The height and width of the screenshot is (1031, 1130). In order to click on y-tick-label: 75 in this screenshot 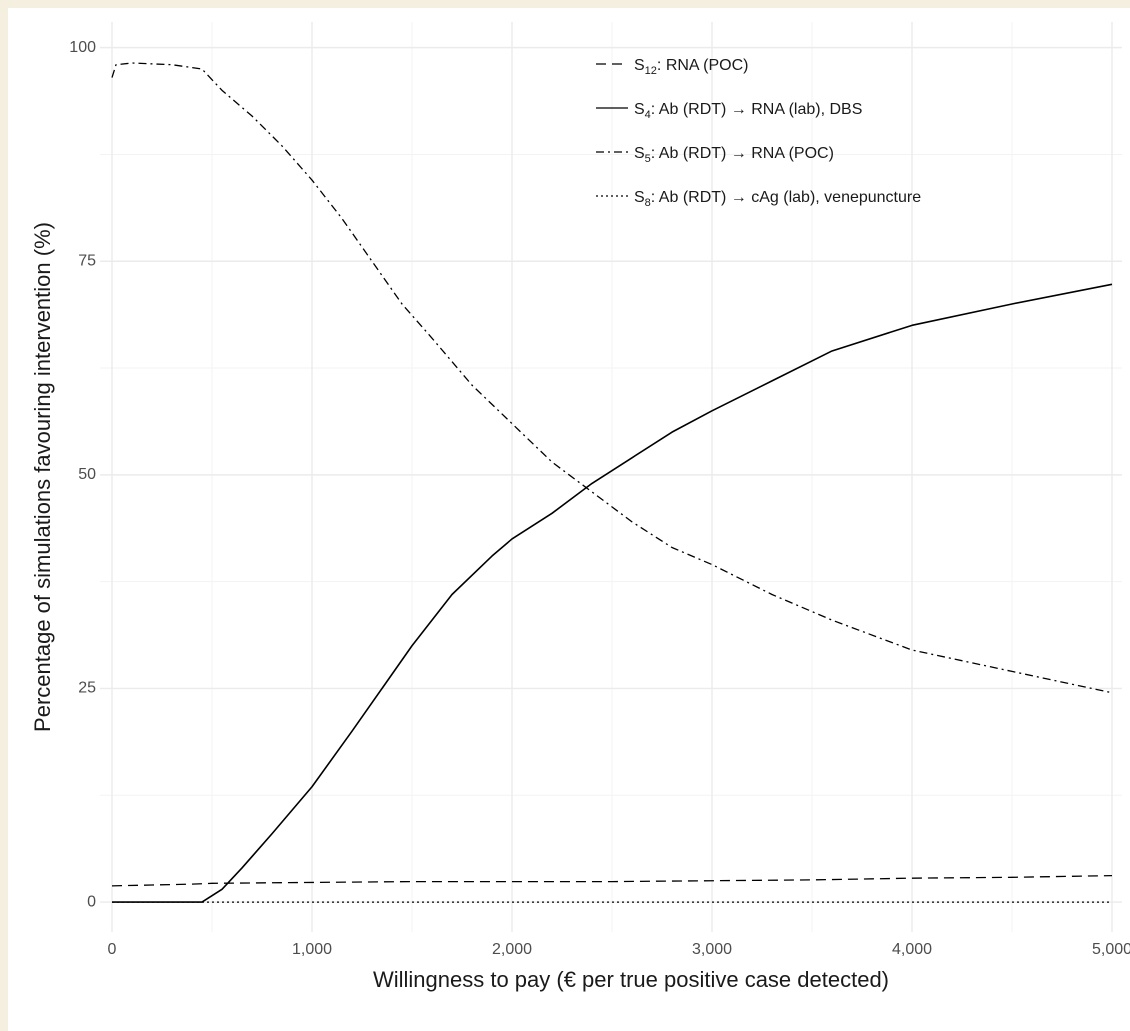, I will do `click(87, 260)`.